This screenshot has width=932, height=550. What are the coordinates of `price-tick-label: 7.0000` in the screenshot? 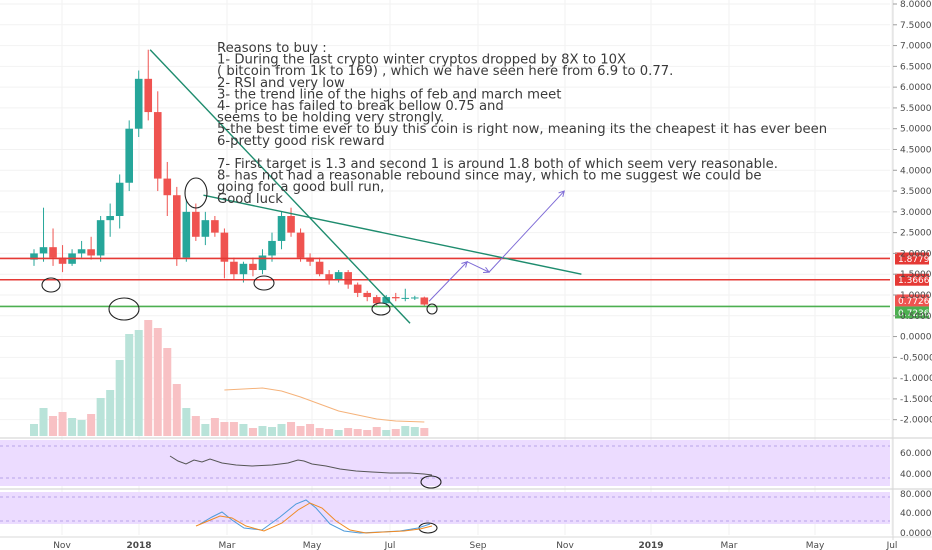 It's located at (916, 47).